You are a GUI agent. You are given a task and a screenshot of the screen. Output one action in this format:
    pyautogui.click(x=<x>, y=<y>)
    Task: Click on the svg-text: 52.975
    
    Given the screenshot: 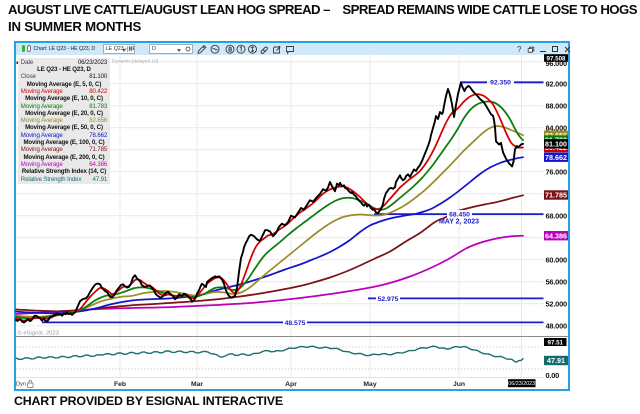 What is the action you would take?
    pyautogui.click(x=388, y=299)
    